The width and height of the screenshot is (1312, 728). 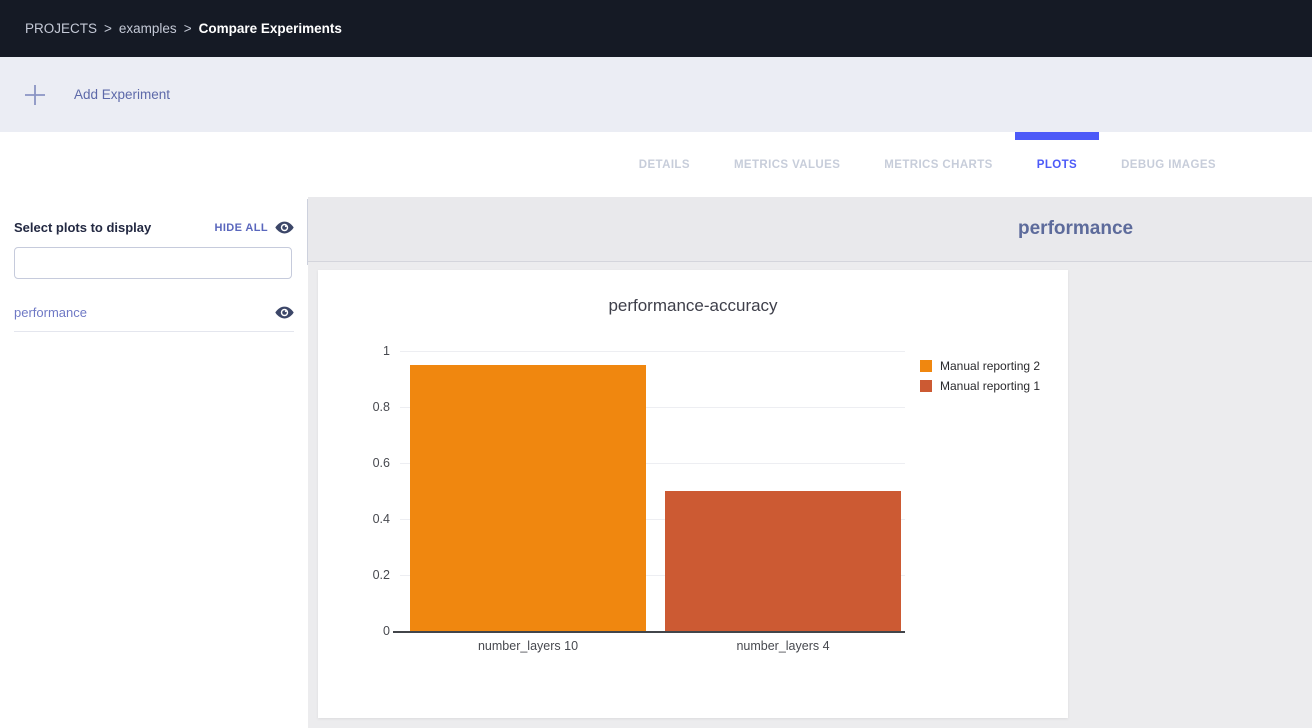 What do you see at coordinates (693, 305) in the screenshot?
I see `chart-title: performance-accuracy` at bounding box center [693, 305].